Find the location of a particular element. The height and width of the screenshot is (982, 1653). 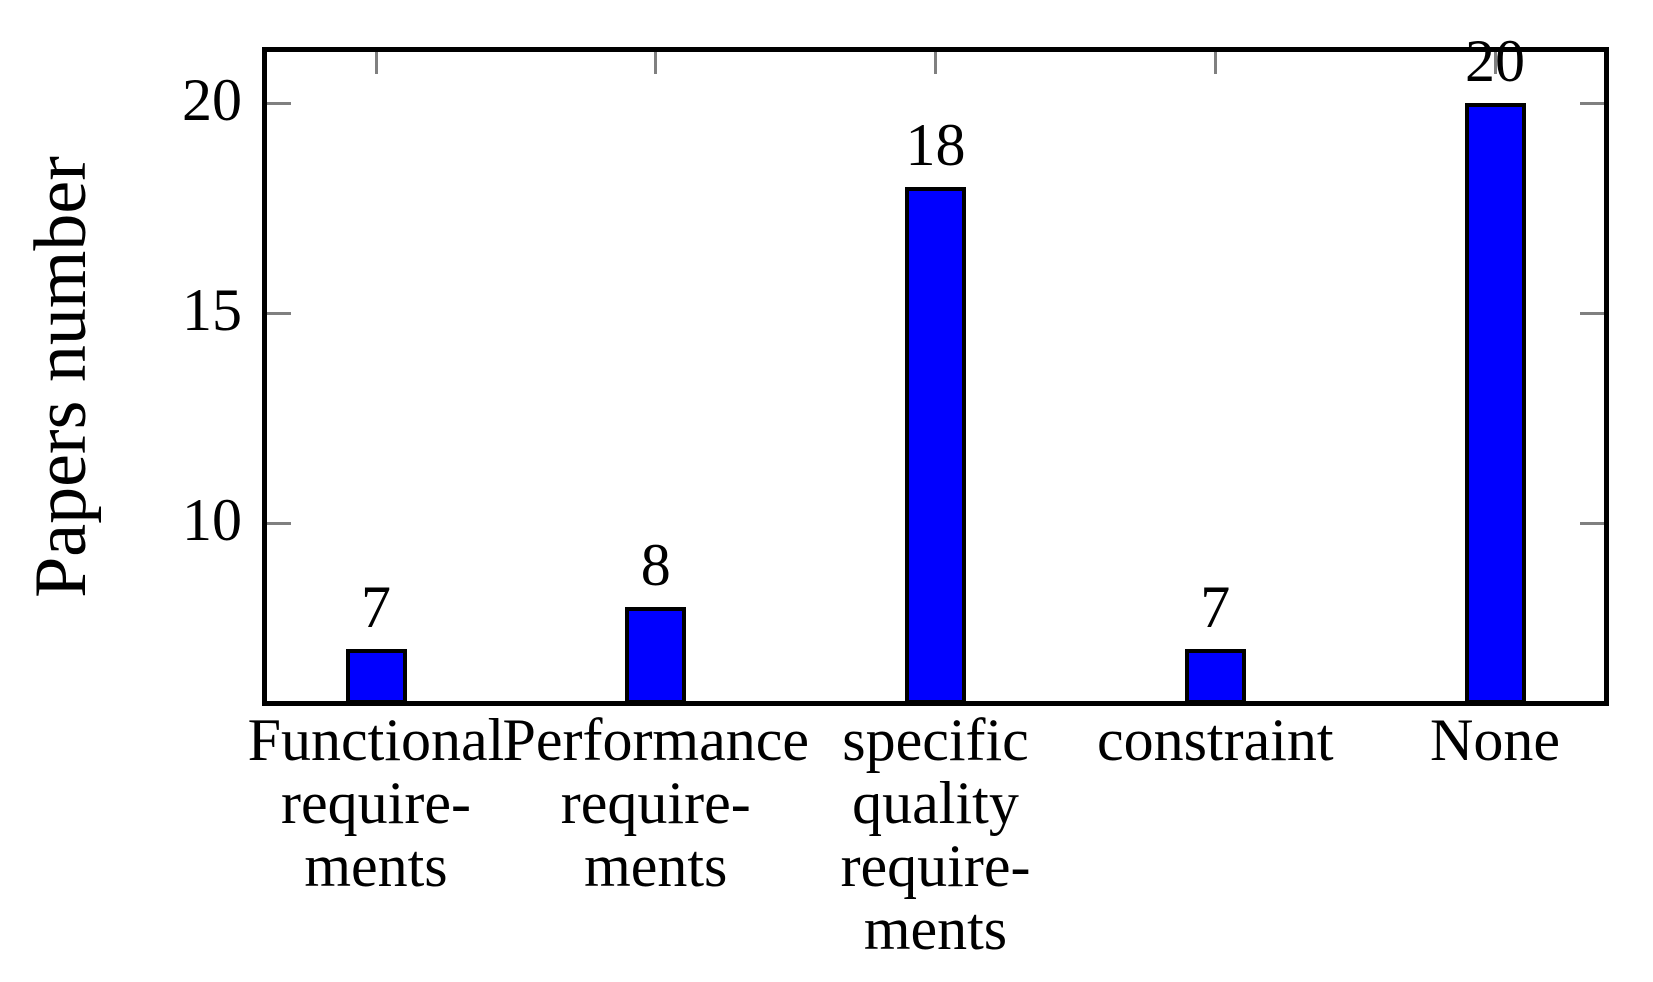

bar-none is located at coordinates (1495, 403).